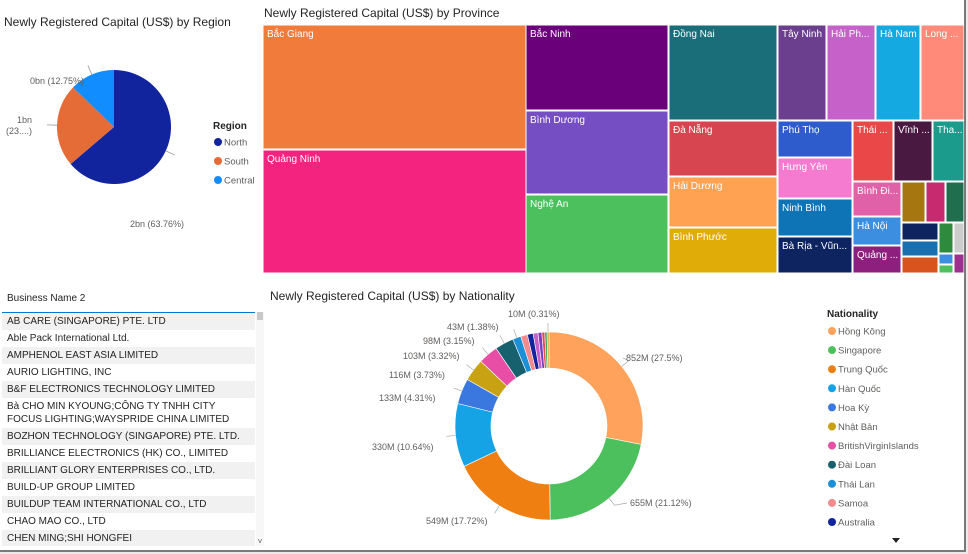 The height and width of the screenshot is (554, 968). Describe the element at coordinates (832, 445) in the screenshot. I see `legend-marker` at that location.